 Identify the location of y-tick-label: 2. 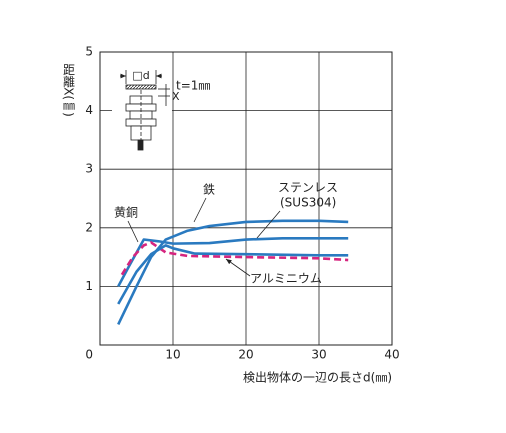
(89, 227).